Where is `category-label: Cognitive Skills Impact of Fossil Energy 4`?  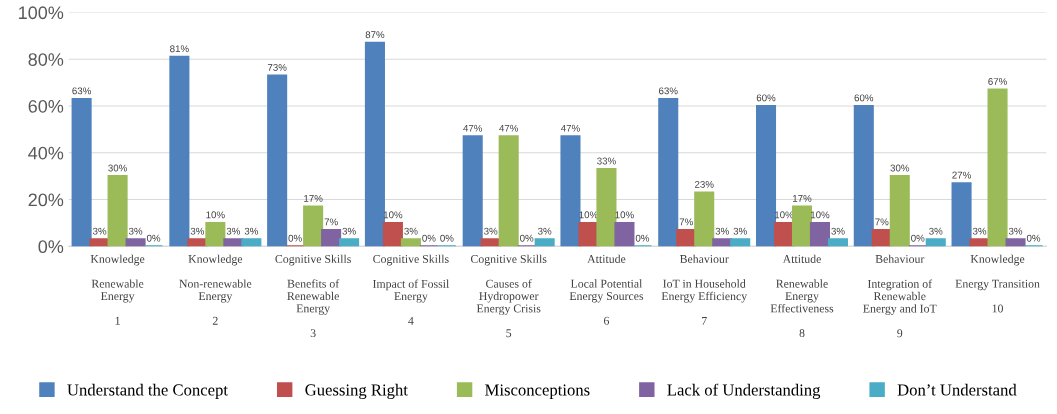
category-label: Cognitive Skills Impact of Fossil Energy 4 is located at coordinates (411, 289).